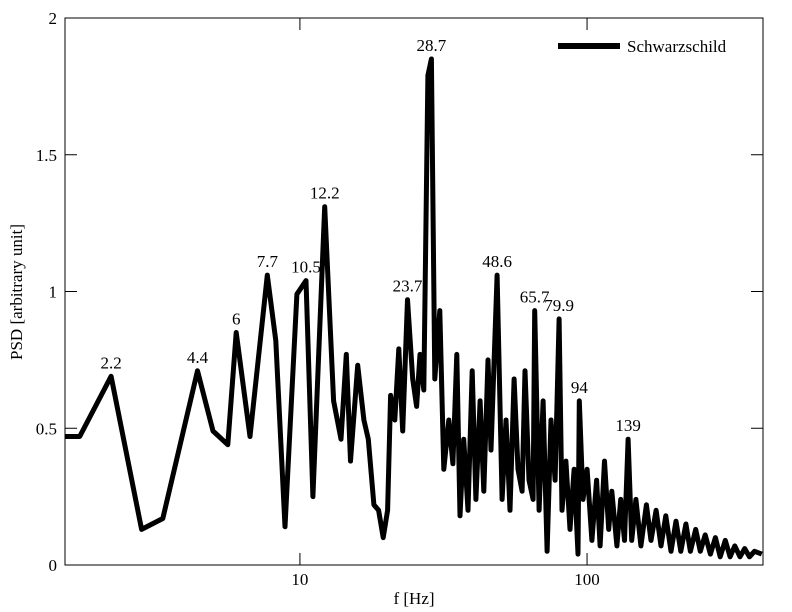 This screenshot has width=792, height=612. What do you see at coordinates (413, 598) in the screenshot?
I see `x-axis-label: f [Hz]` at bounding box center [413, 598].